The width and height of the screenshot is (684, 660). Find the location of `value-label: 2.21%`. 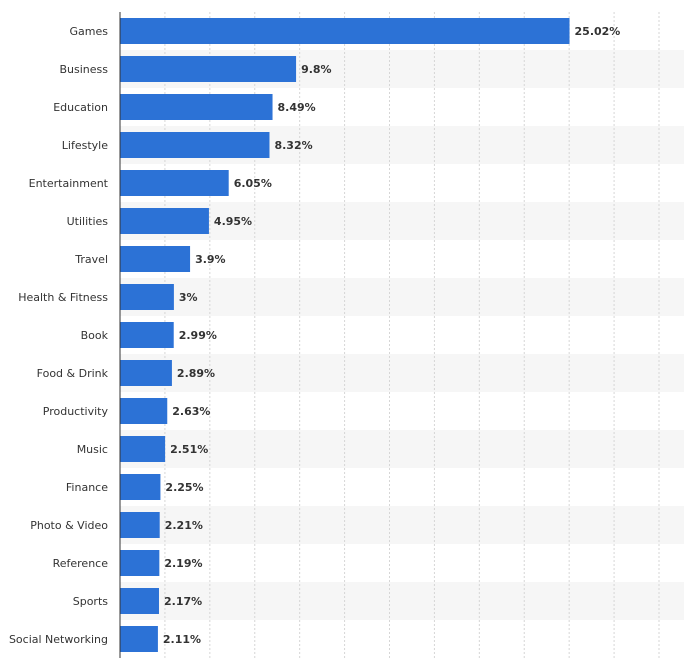

value-label: 2.21% is located at coordinates (184, 525).